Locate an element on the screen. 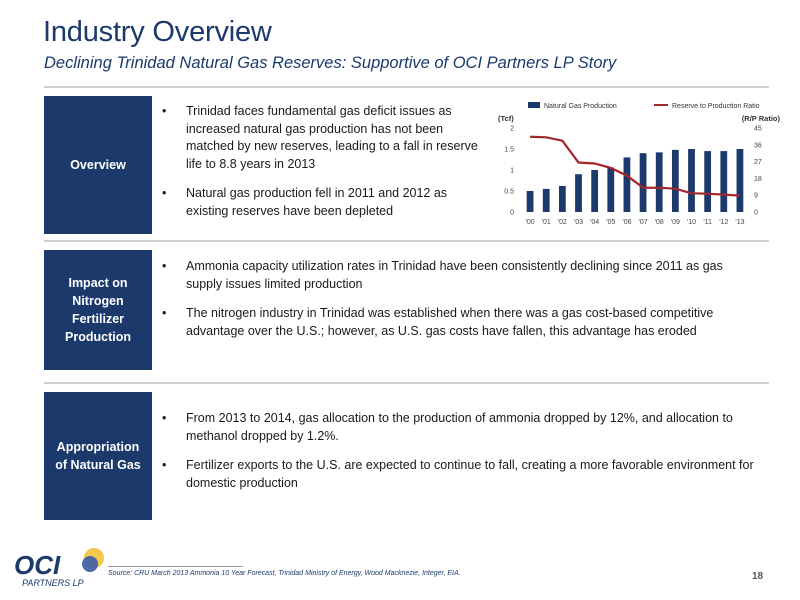 Image resolution: width=800 pixels, height=600 pixels. y-tick-label-left: 1.5 is located at coordinates (509, 150).